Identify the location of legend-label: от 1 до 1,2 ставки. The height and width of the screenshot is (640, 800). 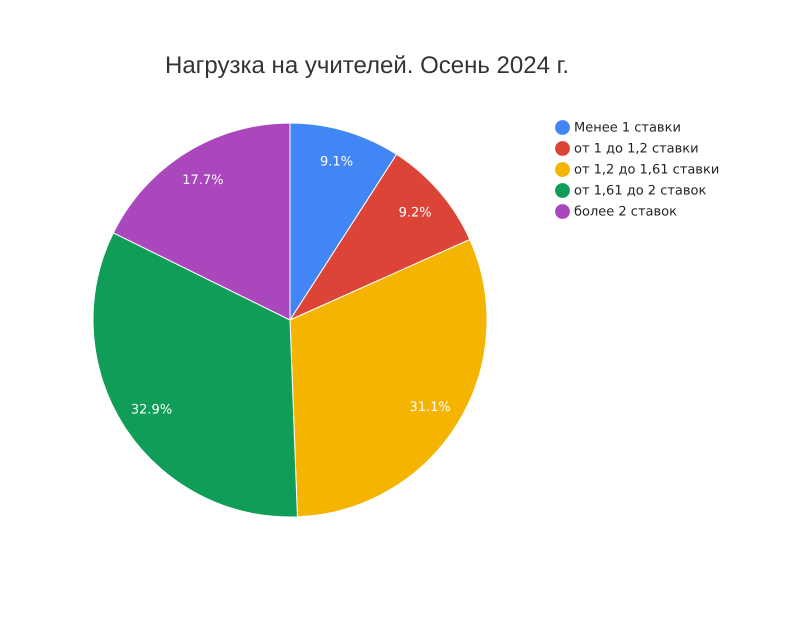
(636, 149).